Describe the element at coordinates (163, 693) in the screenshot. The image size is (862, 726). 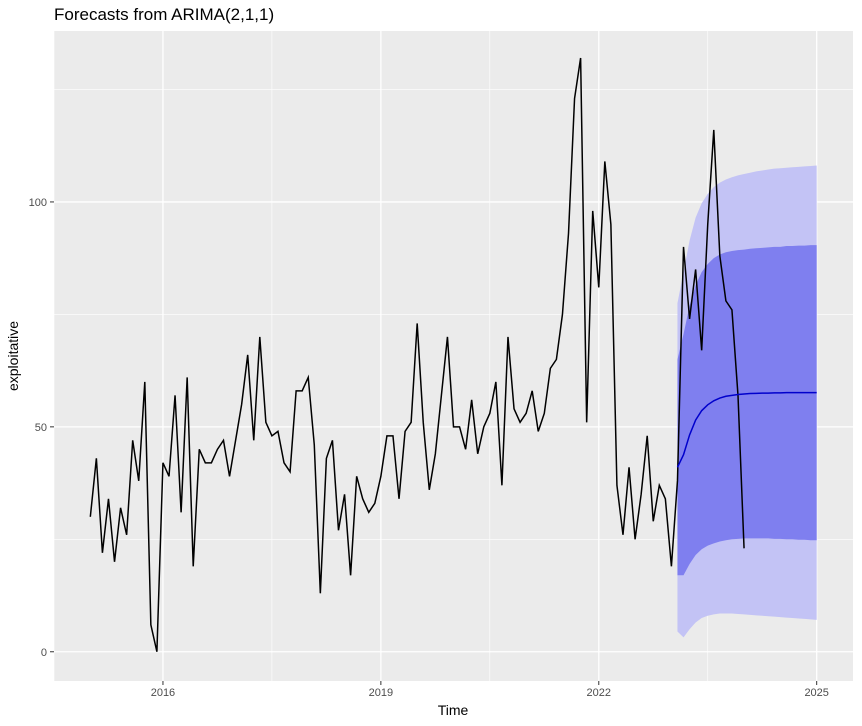
I see `x-tick-label: 2016` at that location.